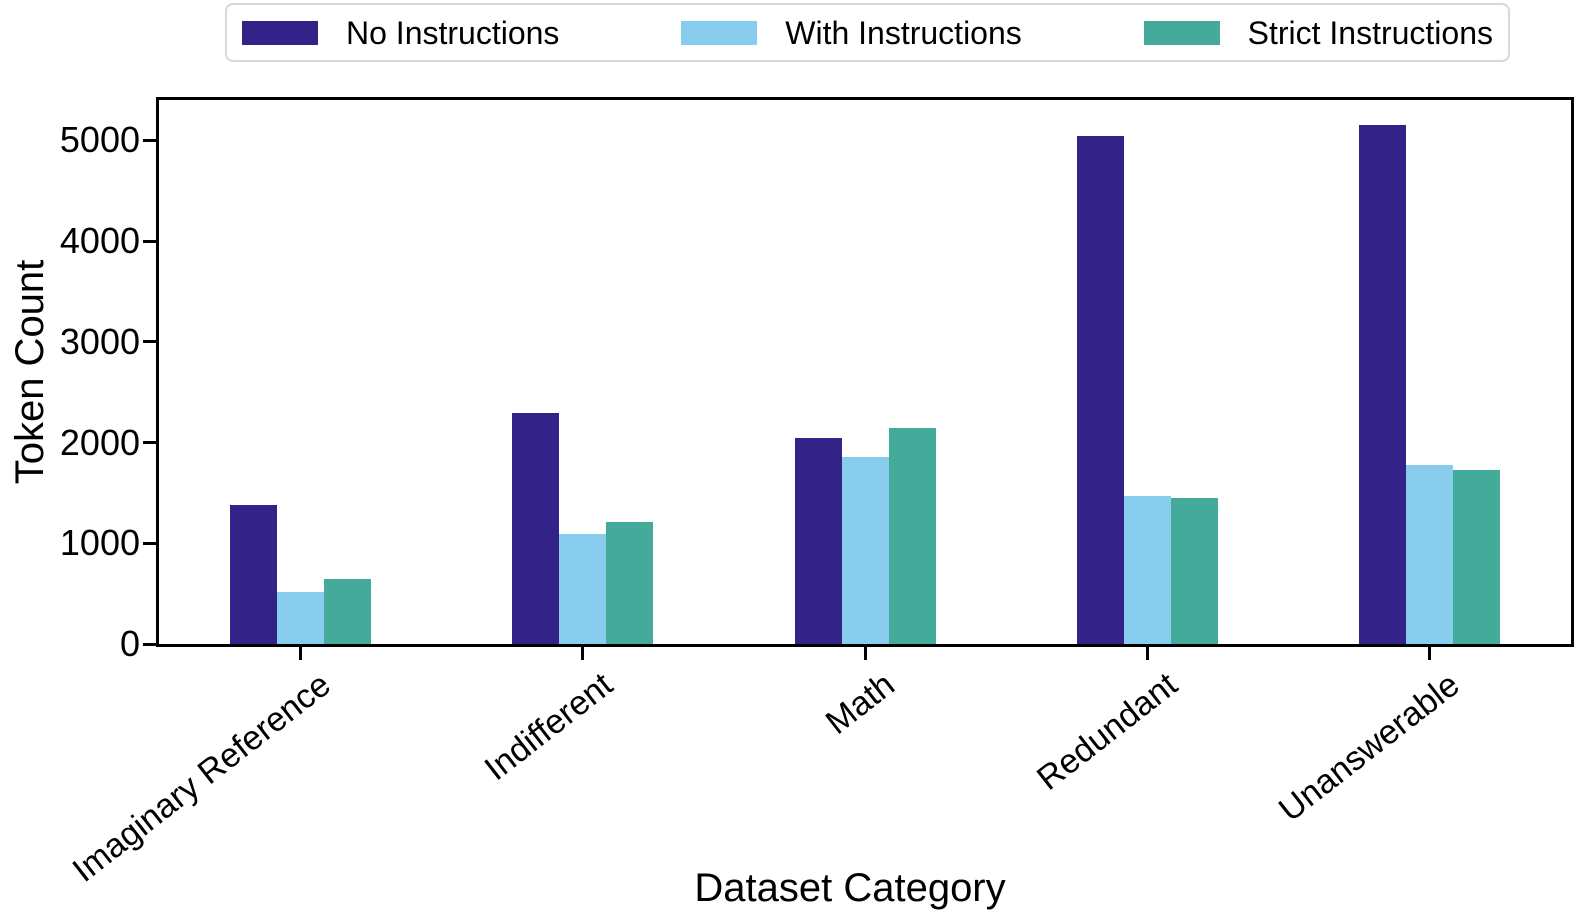 This screenshot has width=1578, height=920. I want to click on legend-item-strict-instructions: Strict Instructions, so click(1318, 32).